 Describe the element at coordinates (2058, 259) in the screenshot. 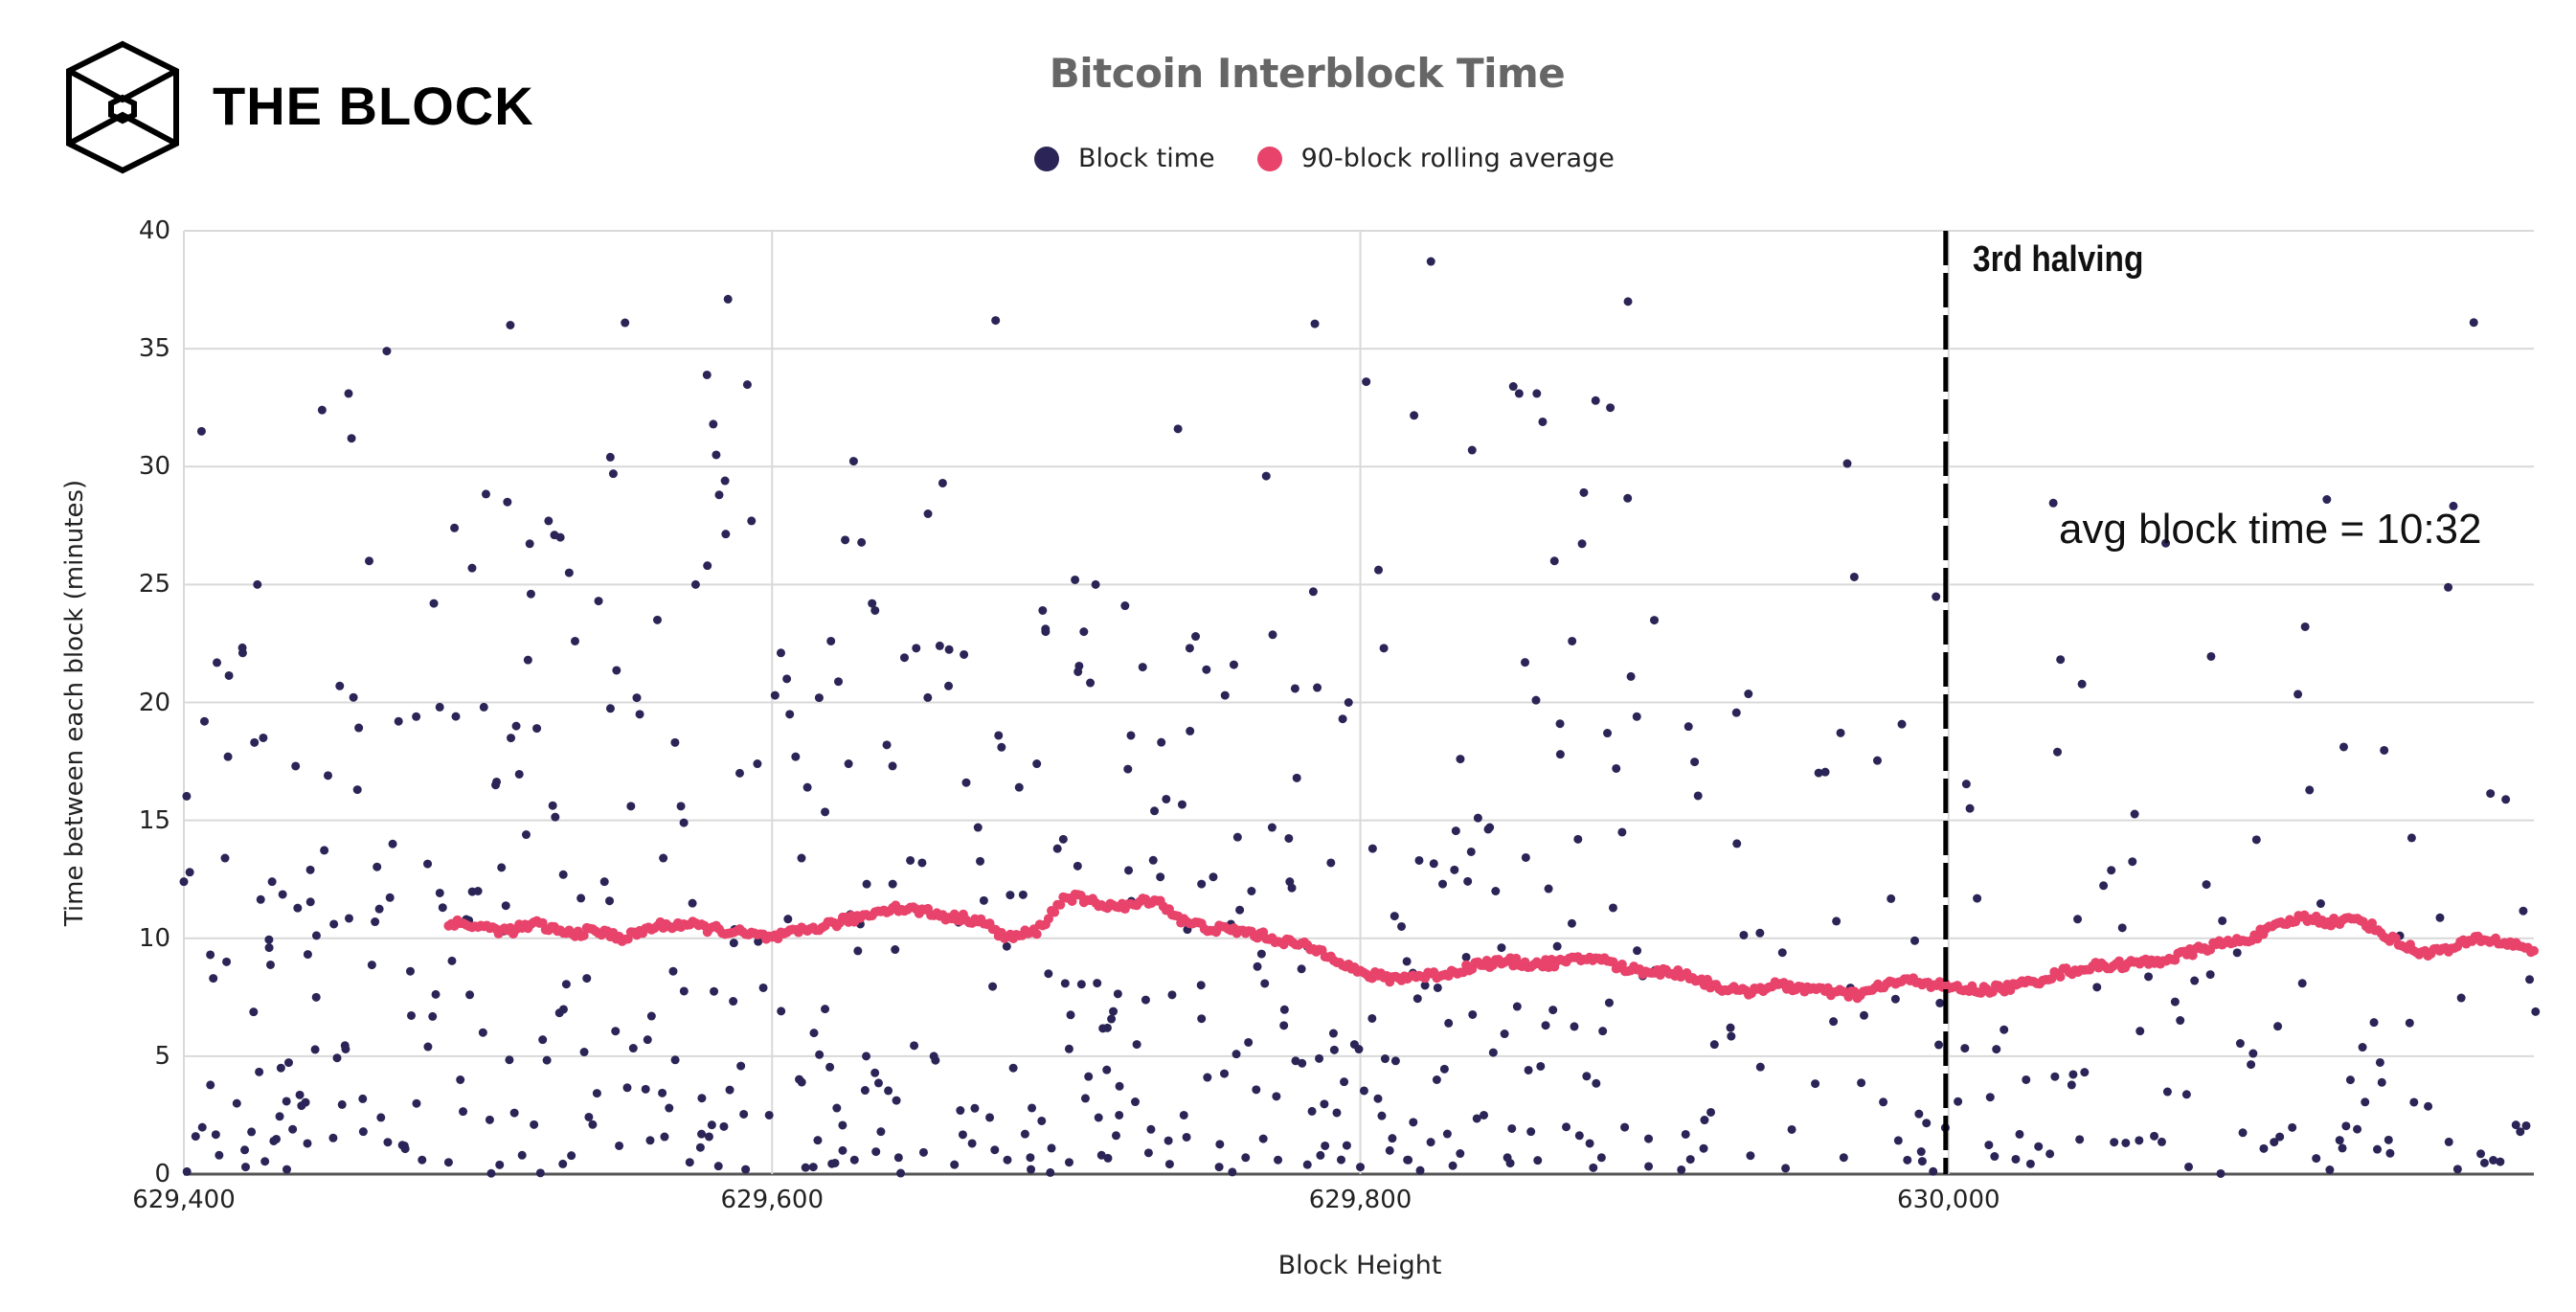

I see `halving-annotation: 3rd halving` at that location.